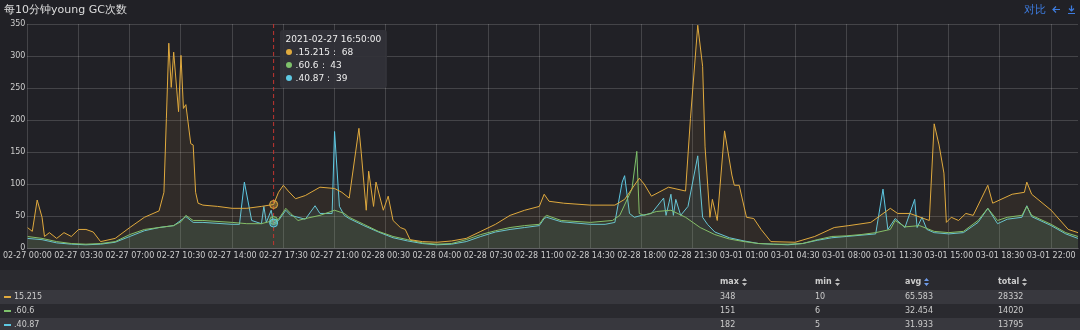 This screenshot has width=1080, height=330. I want to click on text: 182, so click(728, 324).